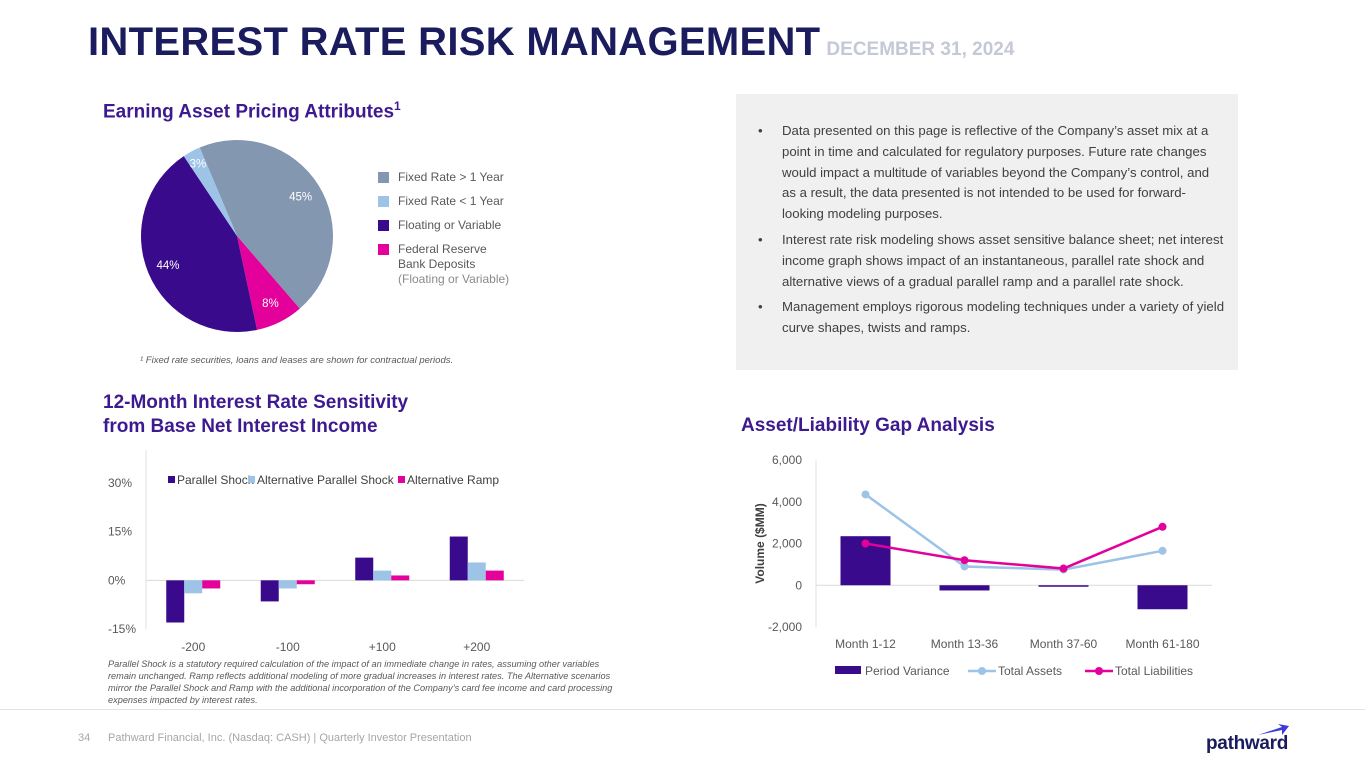 The image size is (1365, 768). I want to click on pie-slice-label: 44%, so click(167, 266).